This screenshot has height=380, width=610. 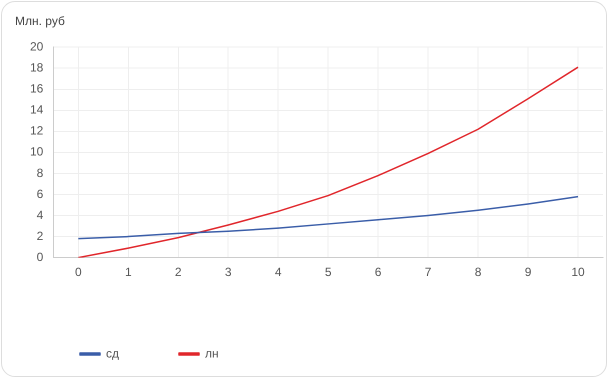 What do you see at coordinates (178, 272) in the screenshot?
I see `x-tick-label: 2` at bounding box center [178, 272].